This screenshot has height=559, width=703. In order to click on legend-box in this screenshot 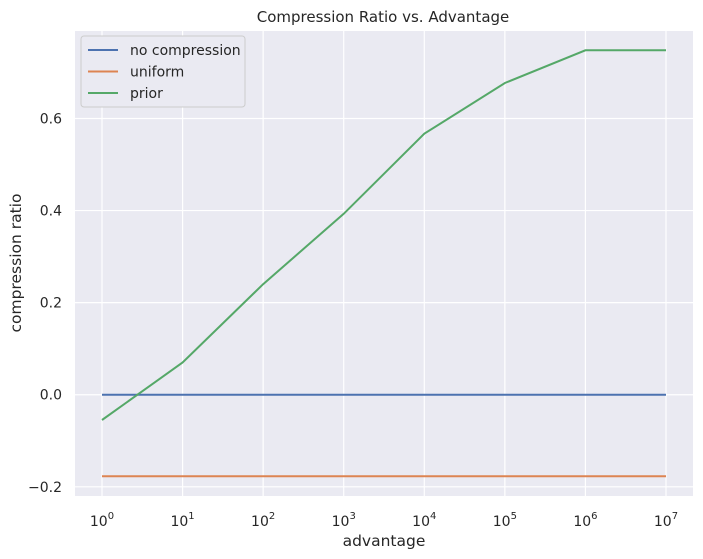, I will do `click(163, 71)`.